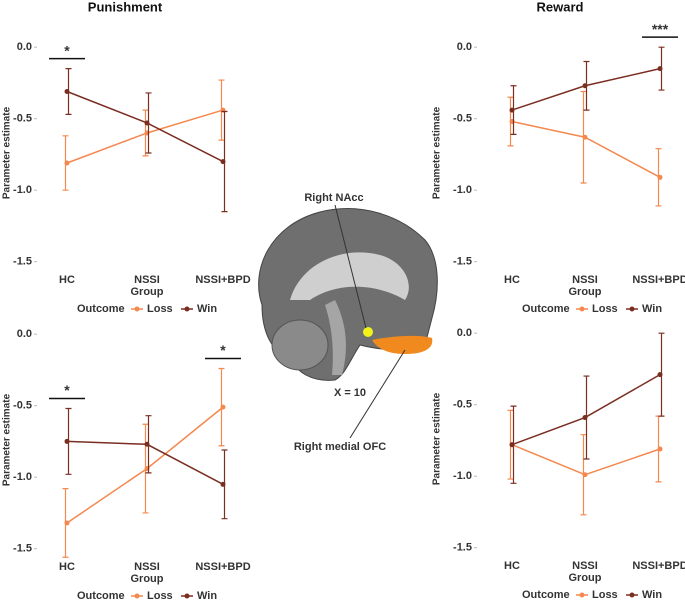 The width and height of the screenshot is (685, 601). I want to click on line, so click(586, 149).